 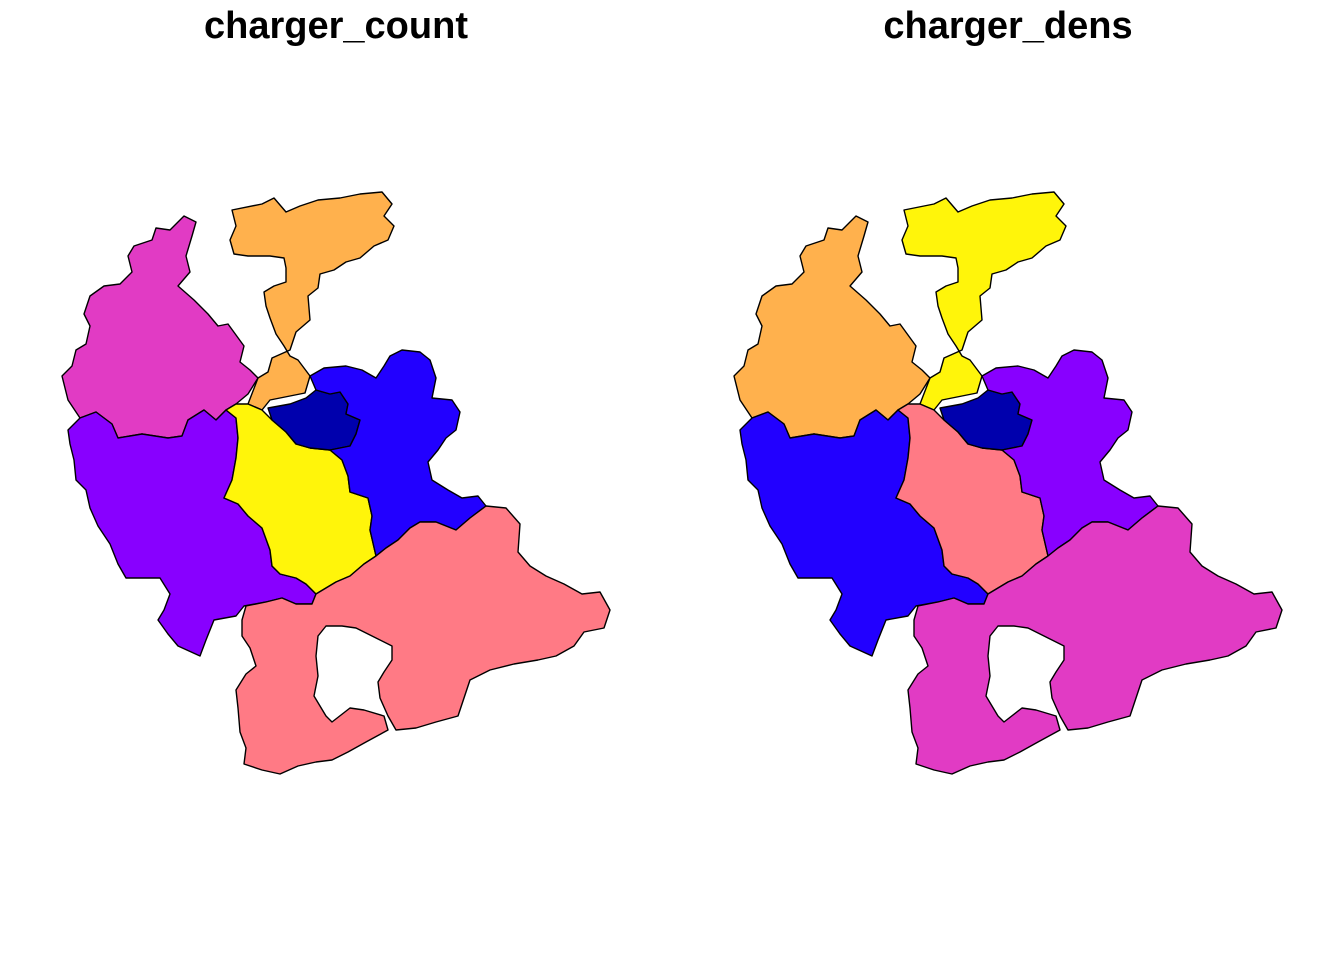 What do you see at coordinates (336, 26) in the screenshot?
I see `panel-title: charger_count` at bounding box center [336, 26].